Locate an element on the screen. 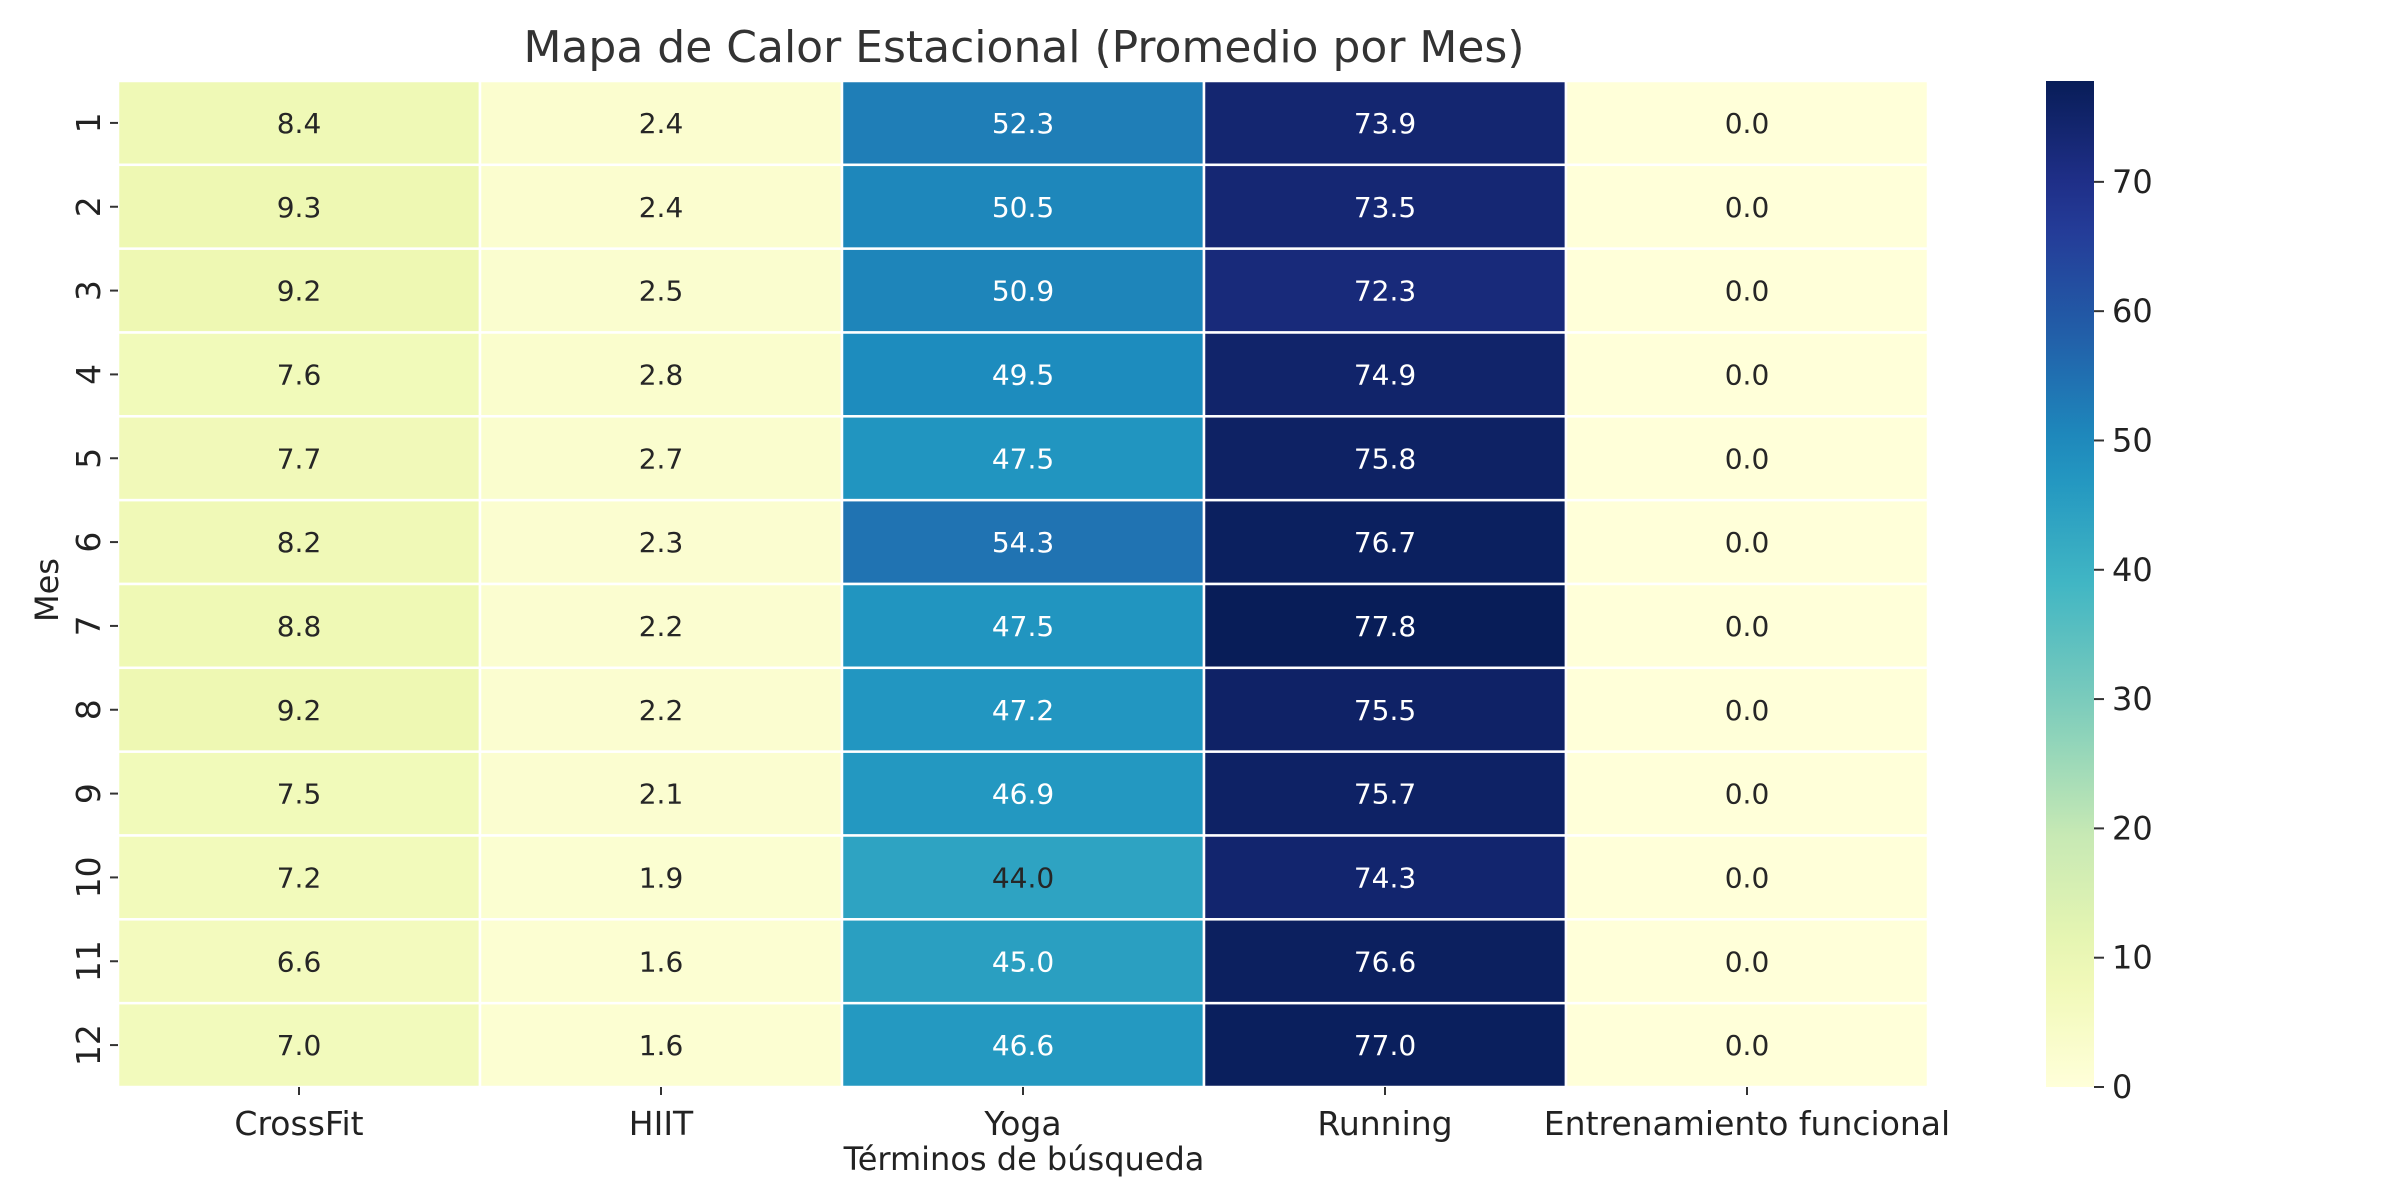 This screenshot has height=1200, width=2400. y-axis-label: Mes is located at coordinates (47, 590).